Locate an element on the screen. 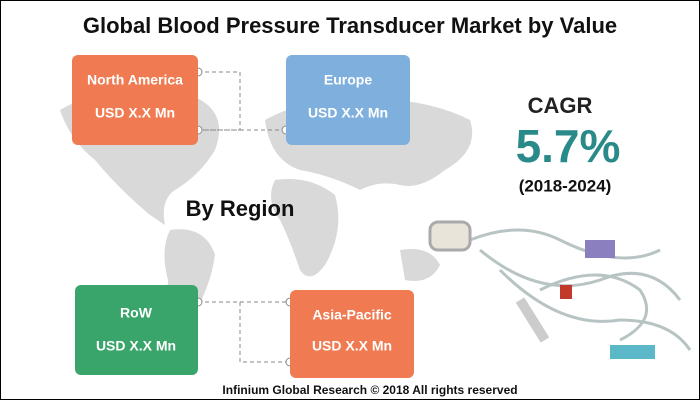  region-name: RoW is located at coordinates (136, 313).